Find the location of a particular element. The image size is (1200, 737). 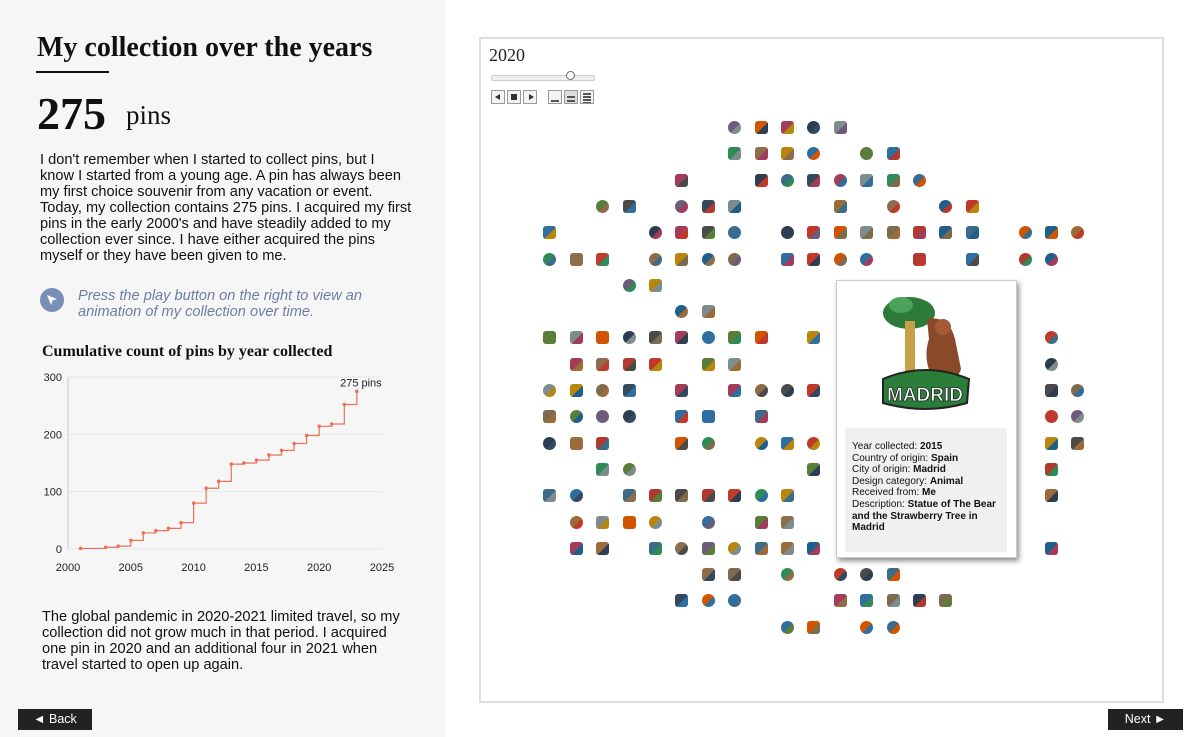

next-button: Next ► is located at coordinates (1145, 719).